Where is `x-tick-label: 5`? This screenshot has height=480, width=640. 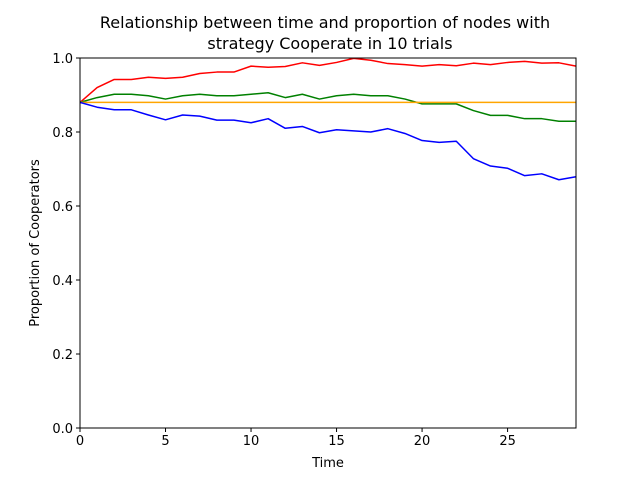 x-tick-label: 5 is located at coordinates (165, 441).